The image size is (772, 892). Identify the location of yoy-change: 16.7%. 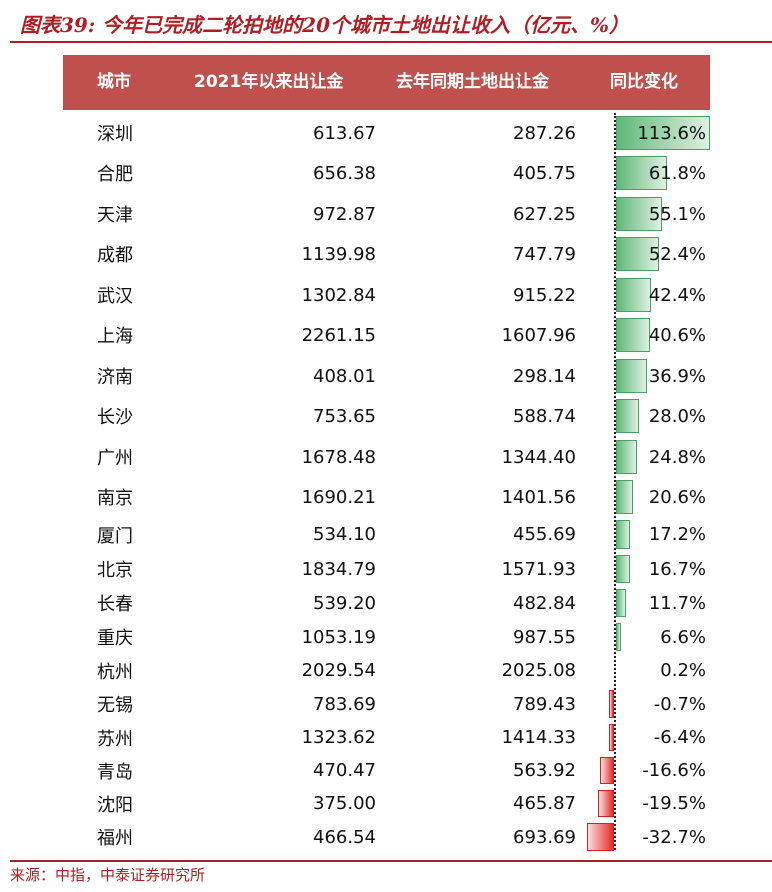
(677, 569).